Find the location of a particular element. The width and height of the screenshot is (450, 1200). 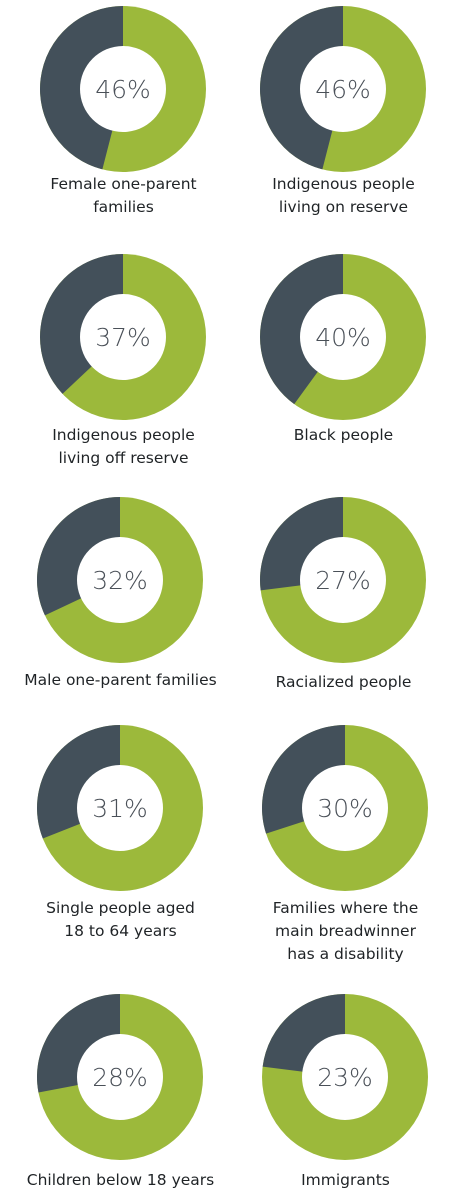

donut-chart-7: 31% is located at coordinates (120, 808).